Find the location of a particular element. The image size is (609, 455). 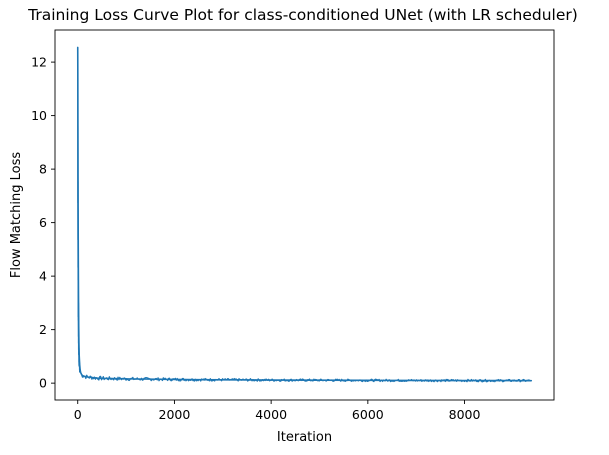

y-tick-label: 0 is located at coordinates (43, 383).